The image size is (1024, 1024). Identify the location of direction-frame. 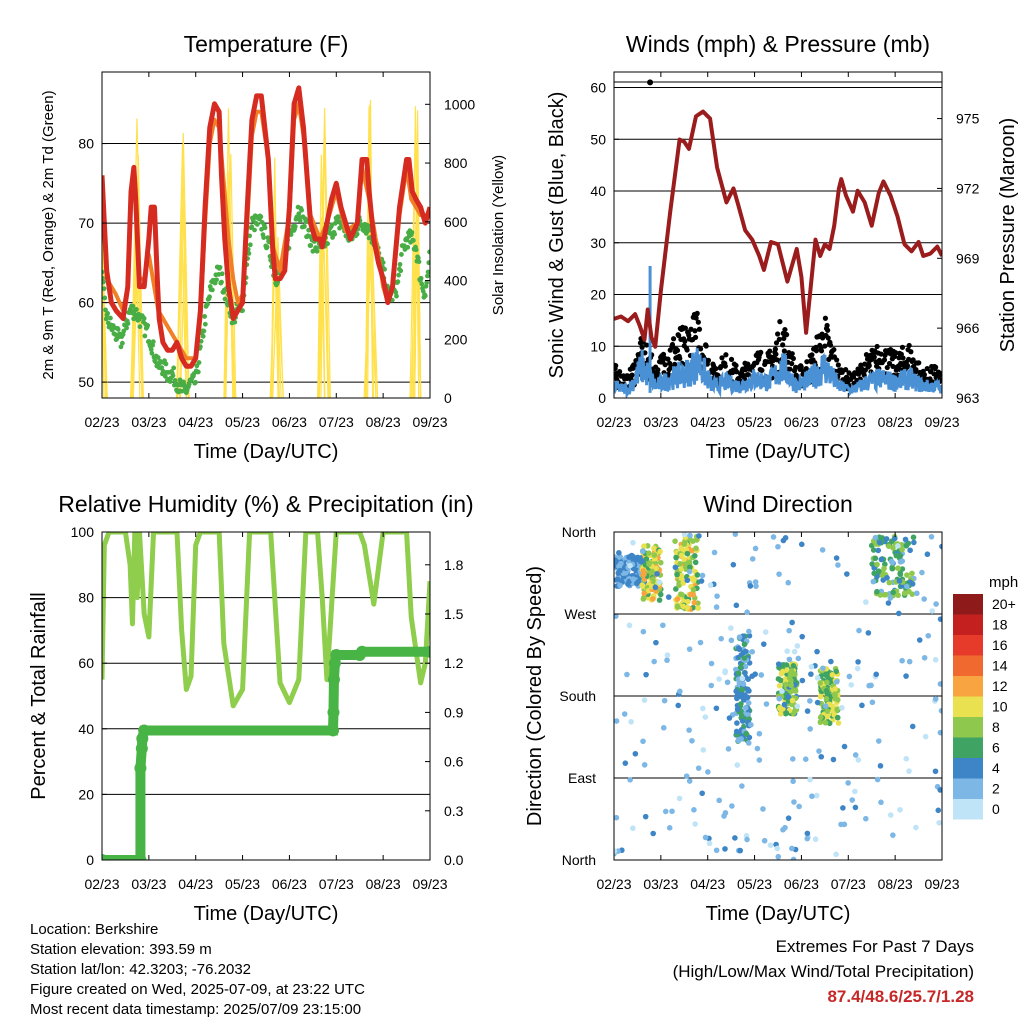
(778, 696).